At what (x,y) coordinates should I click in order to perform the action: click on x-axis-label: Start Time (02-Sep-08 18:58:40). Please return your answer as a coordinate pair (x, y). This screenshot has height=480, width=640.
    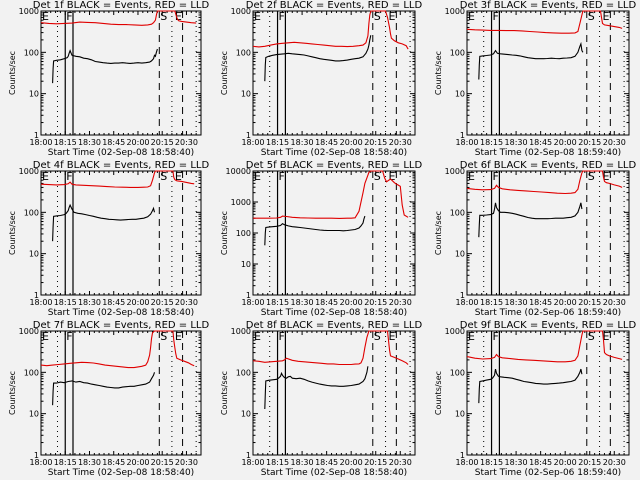
    Looking at the image, I should click on (334, 313).